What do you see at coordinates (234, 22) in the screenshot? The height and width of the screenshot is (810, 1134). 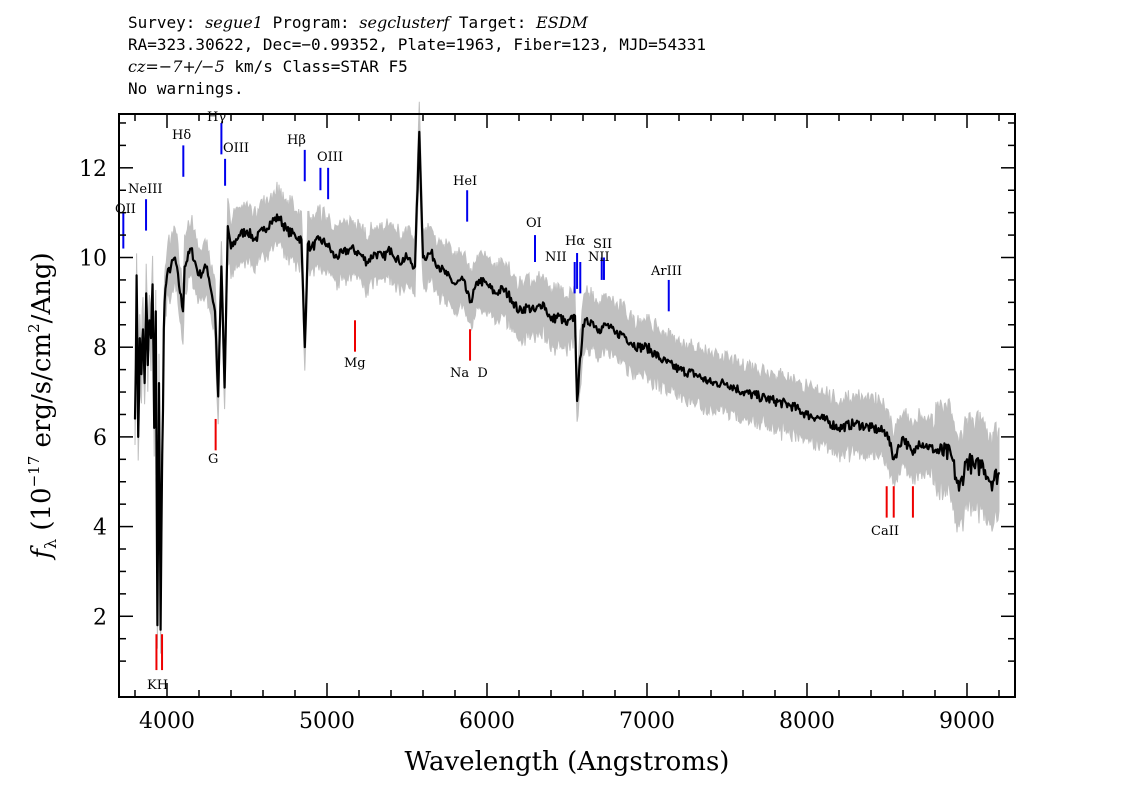 I see `survey-value: segue1` at bounding box center [234, 22].